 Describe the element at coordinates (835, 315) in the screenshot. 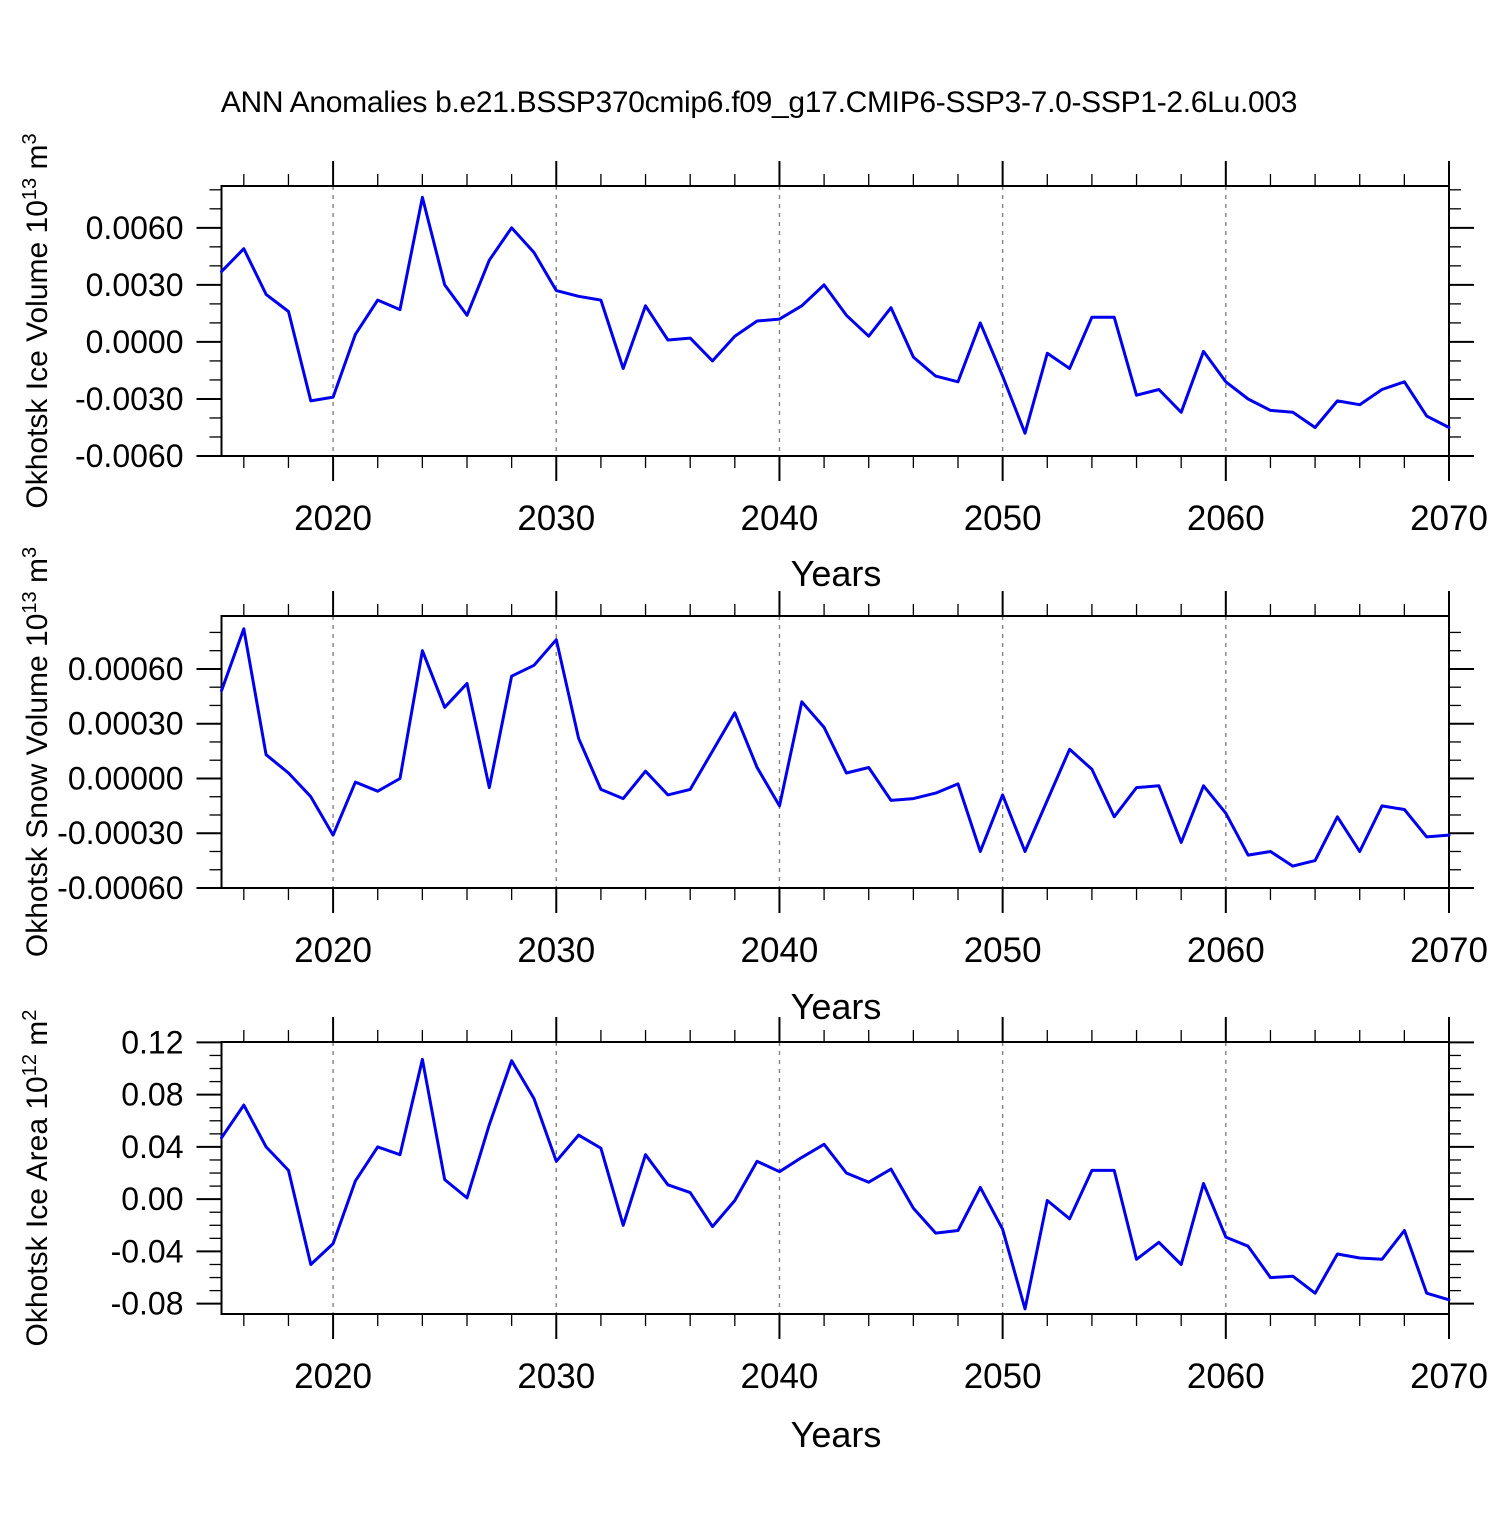

I see `data-line-okhotsk-ice-volume` at that location.